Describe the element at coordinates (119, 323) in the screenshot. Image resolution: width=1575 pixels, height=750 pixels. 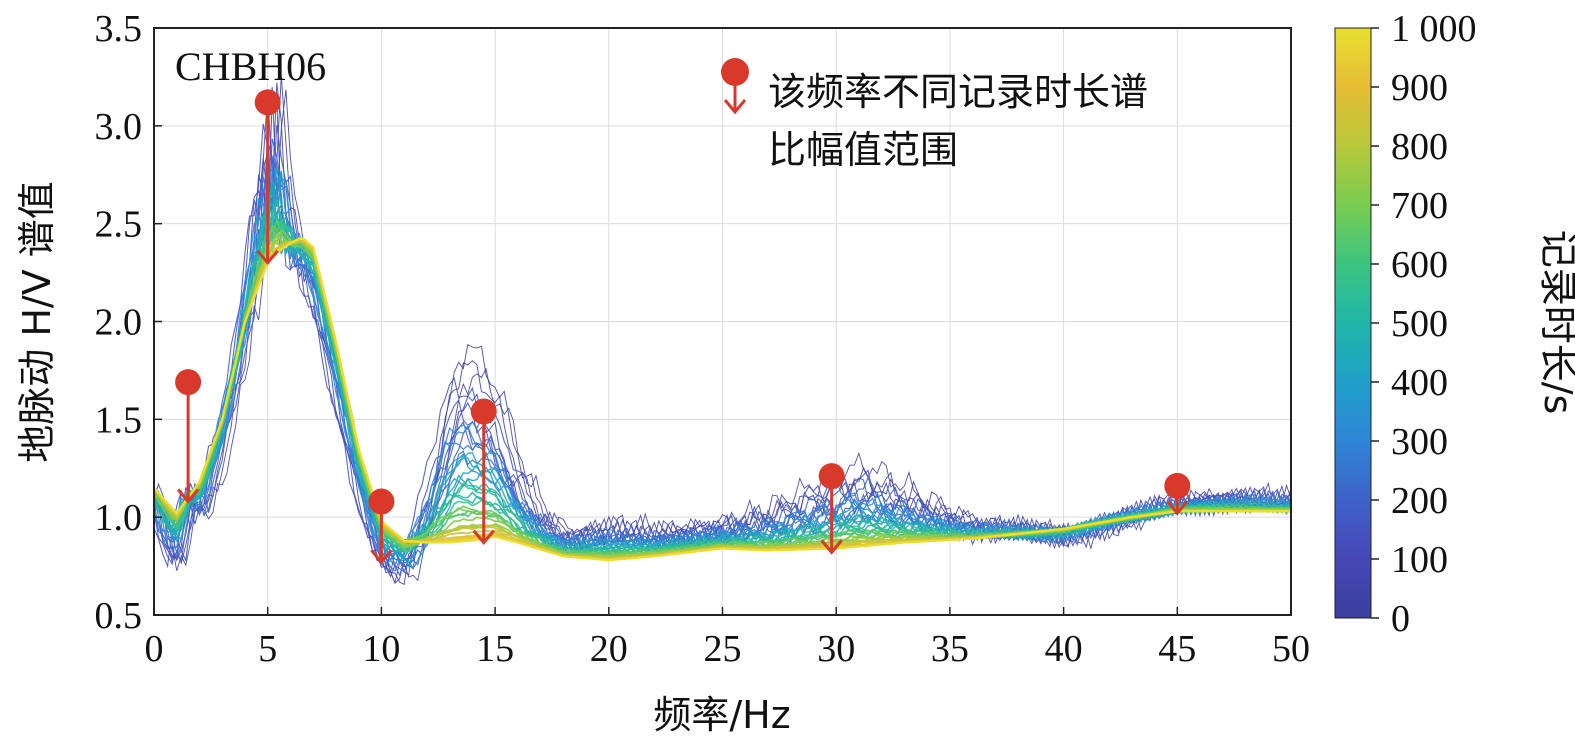
I see `y-tick-label: 2.0` at that location.